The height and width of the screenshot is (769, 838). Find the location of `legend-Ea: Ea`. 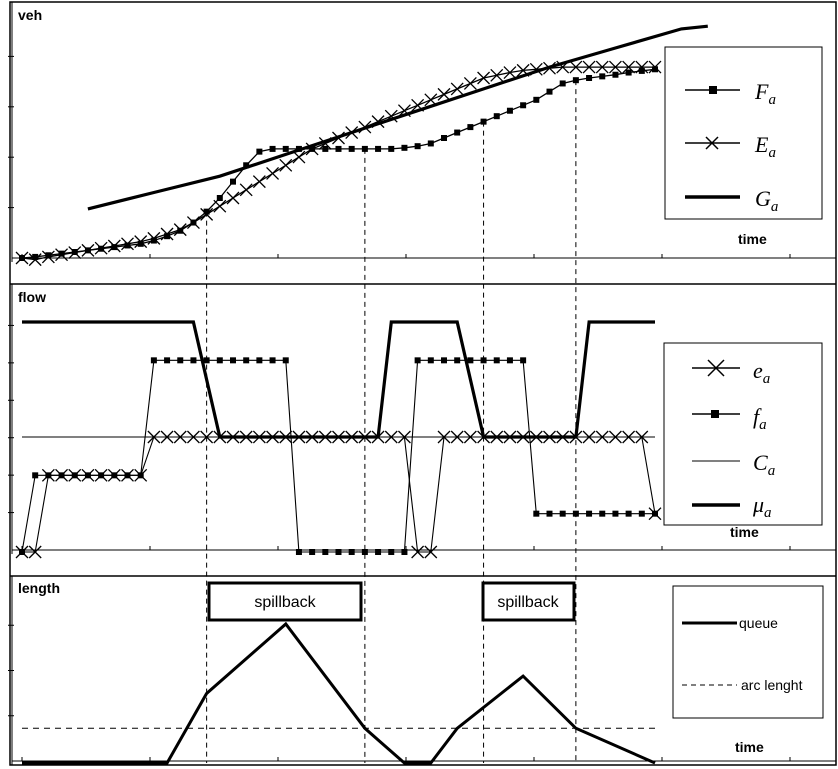

legend-Ea: Ea is located at coordinates (765, 146).